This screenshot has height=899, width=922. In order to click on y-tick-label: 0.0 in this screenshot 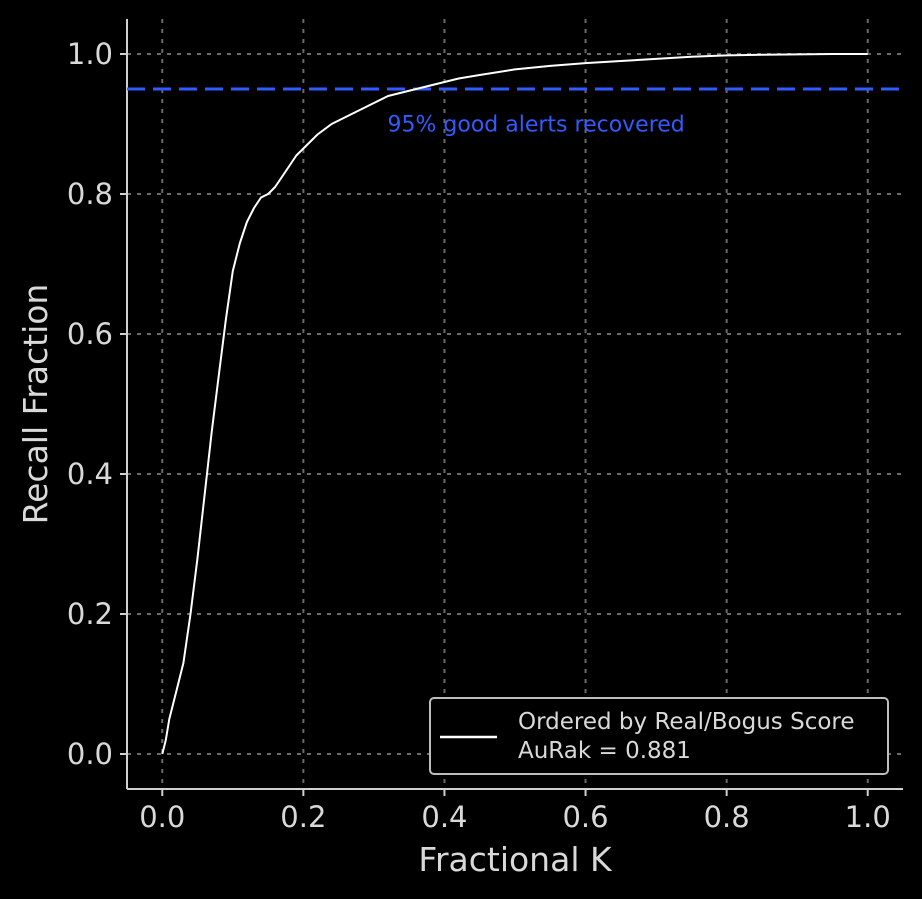, I will do `click(90, 754)`.